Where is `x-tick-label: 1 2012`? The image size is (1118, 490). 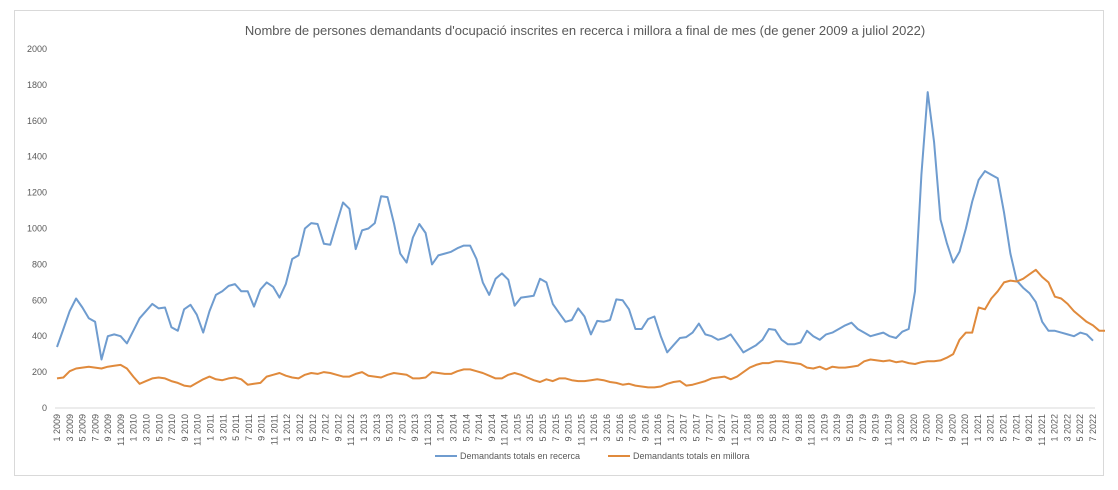
x-tick-label: 1 2012 is located at coordinates (287, 428).